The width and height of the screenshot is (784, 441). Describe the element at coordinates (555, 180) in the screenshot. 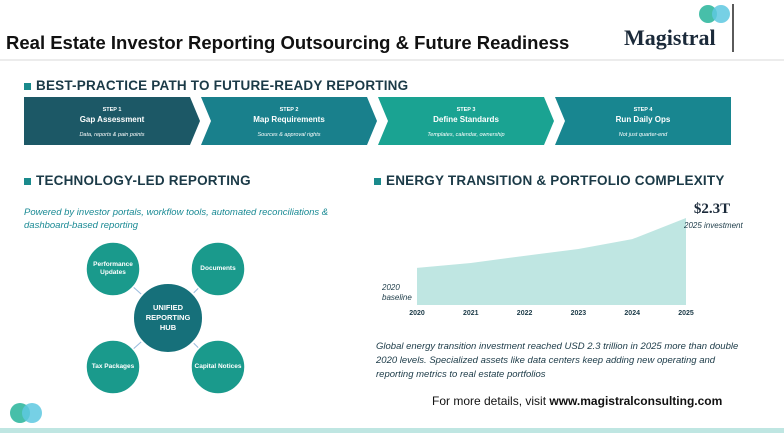

I see `section-heading: ENERGY TRANSITION & PORTFOLIO COMPLEXITY` at that location.